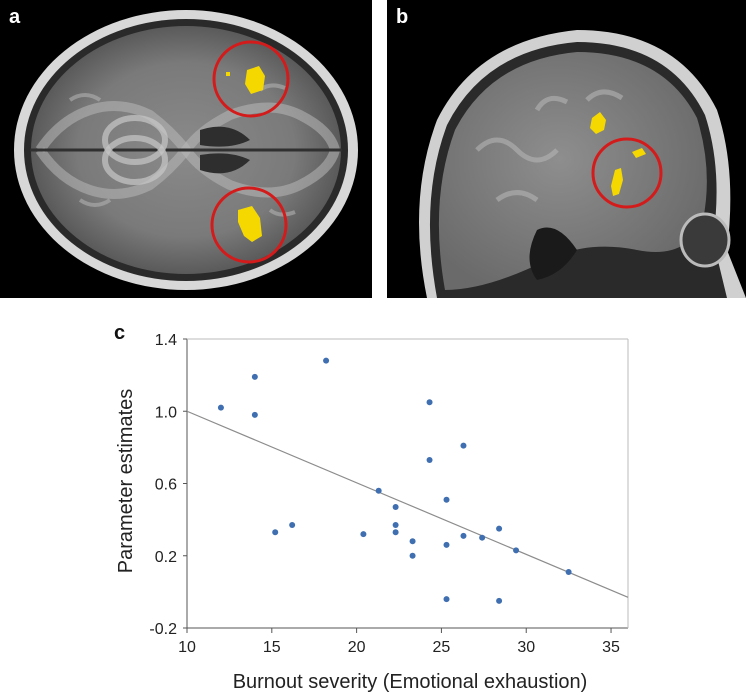  What do you see at coordinates (166, 557) in the screenshot?
I see `y-tick-label: 0.2` at bounding box center [166, 557].